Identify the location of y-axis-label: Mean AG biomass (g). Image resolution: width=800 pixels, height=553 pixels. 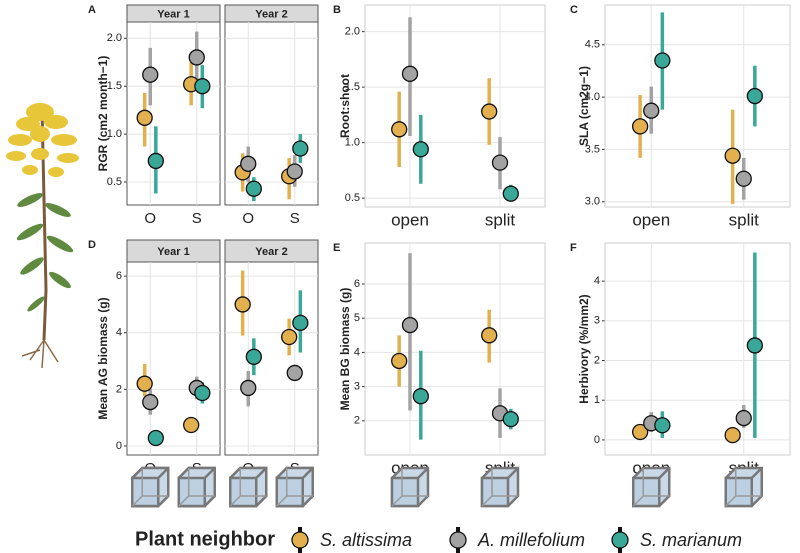
(103, 358).